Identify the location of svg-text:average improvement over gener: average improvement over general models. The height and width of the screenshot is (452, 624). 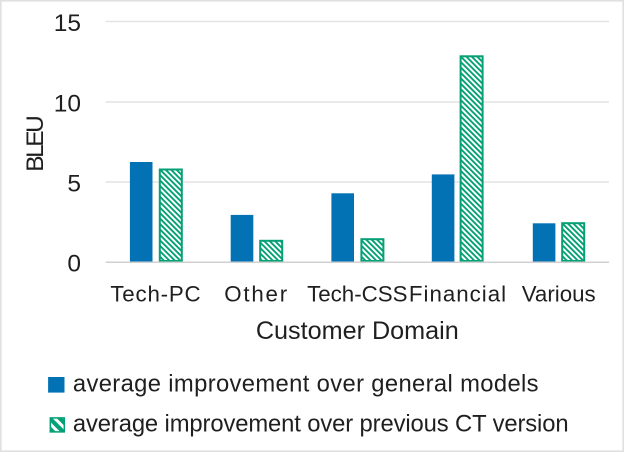
(306, 383).